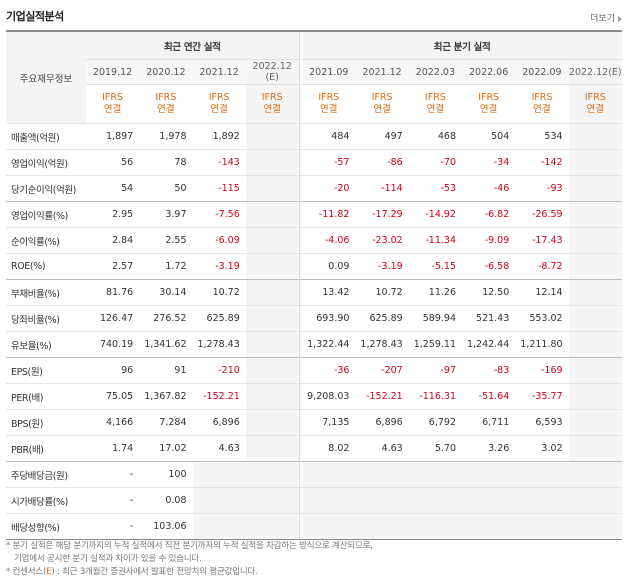 The image size is (628, 588). What do you see at coordinates (112, 292) in the screenshot?
I see `annual-value-cell: 81.76` at bounding box center [112, 292].